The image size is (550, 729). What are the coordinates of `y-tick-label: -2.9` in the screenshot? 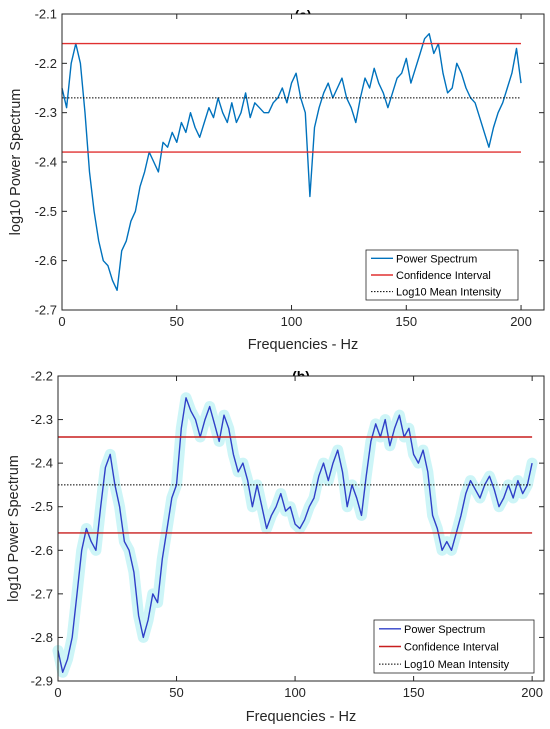 It's located at (42, 681).